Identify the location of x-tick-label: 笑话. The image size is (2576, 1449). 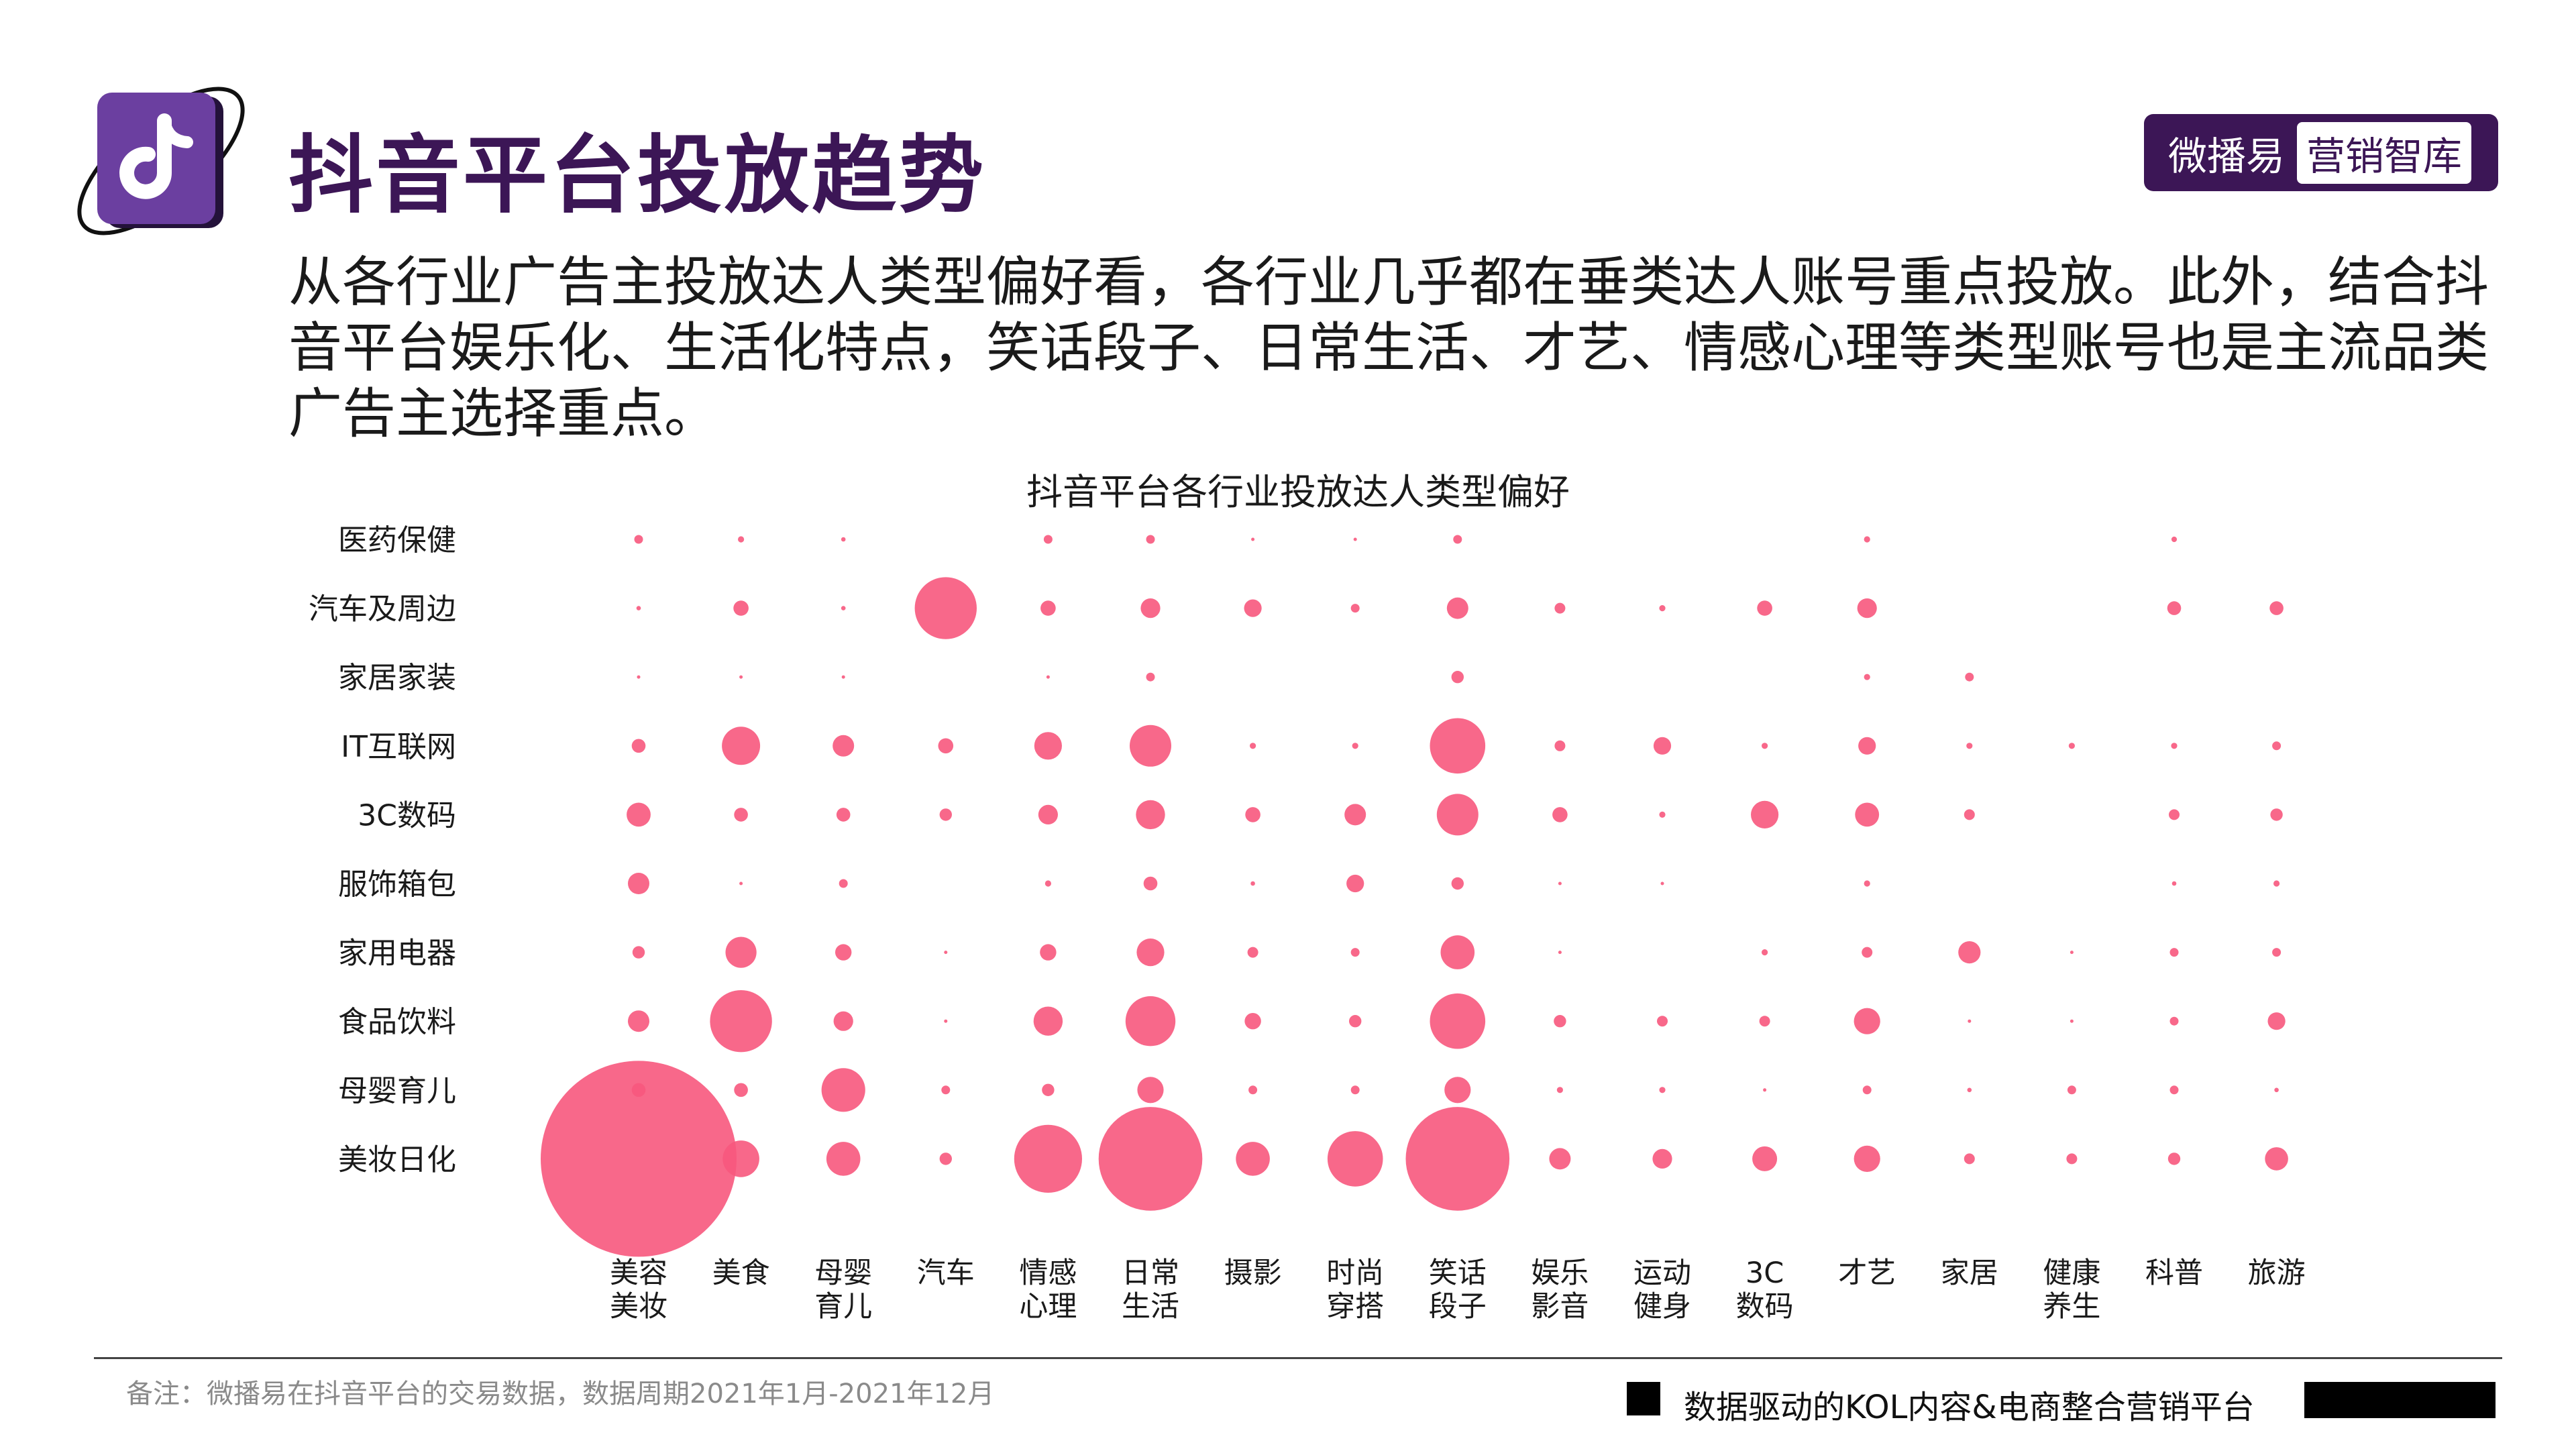
(1458, 1273).